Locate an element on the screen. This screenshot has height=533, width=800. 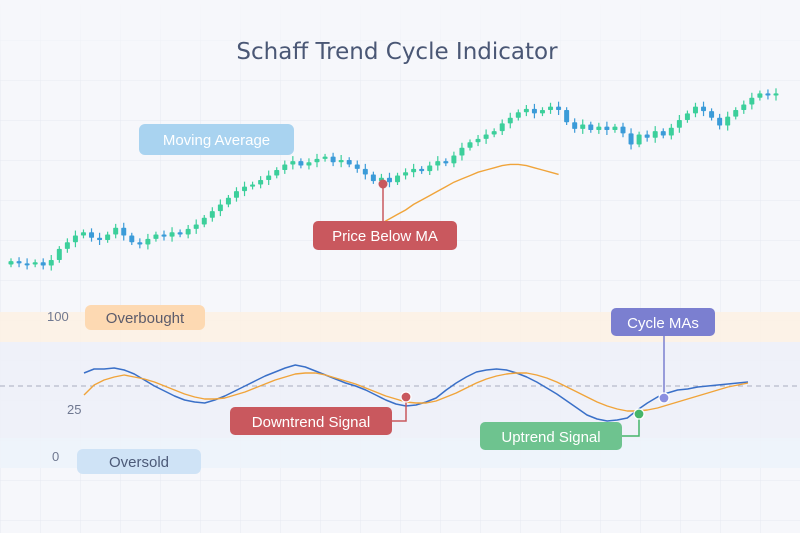
tag-oversold: Oversold is located at coordinates (139, 461).